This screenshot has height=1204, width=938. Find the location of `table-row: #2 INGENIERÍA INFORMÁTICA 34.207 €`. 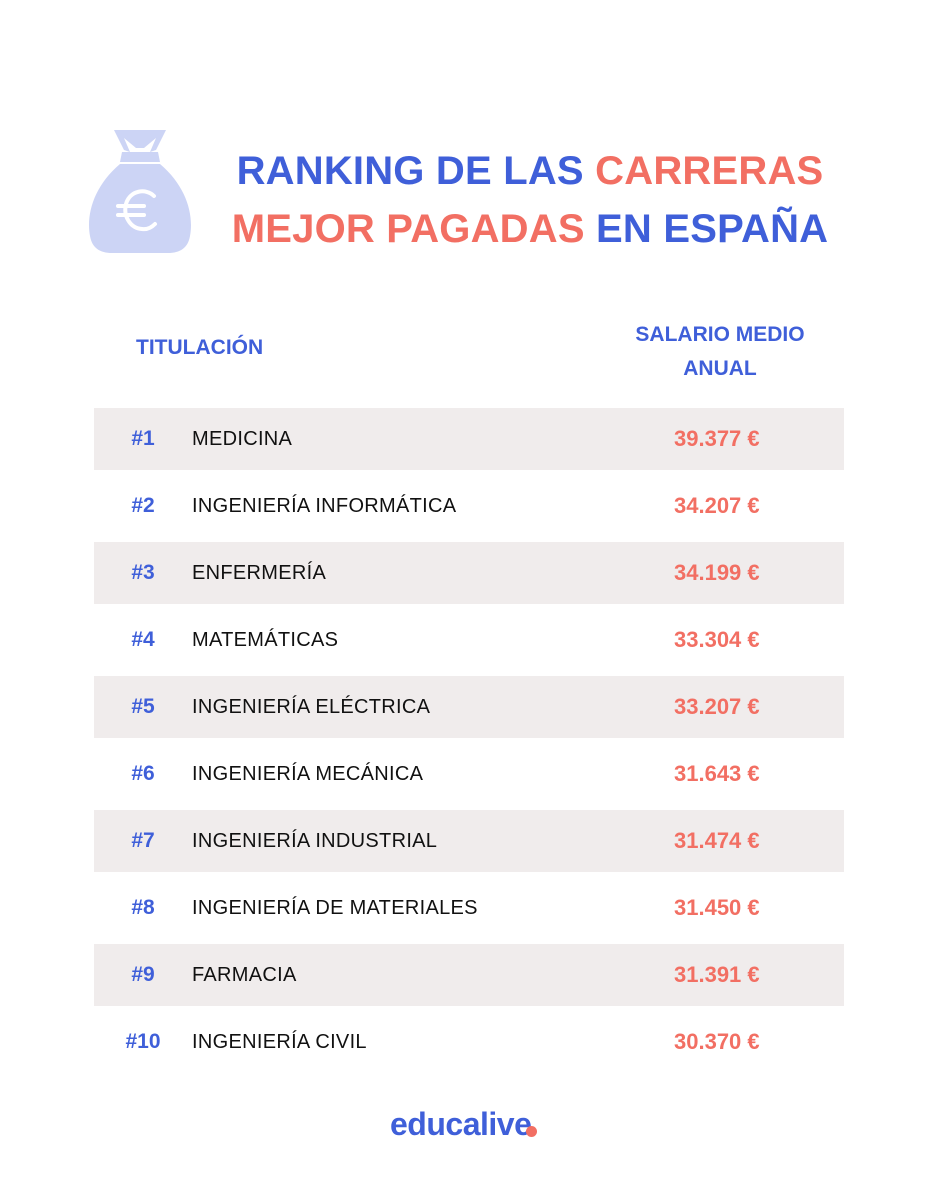

table-row: #2 INGENIERÍA INFORMÁTICA 34.207 € is located at coordinates (469, 506).